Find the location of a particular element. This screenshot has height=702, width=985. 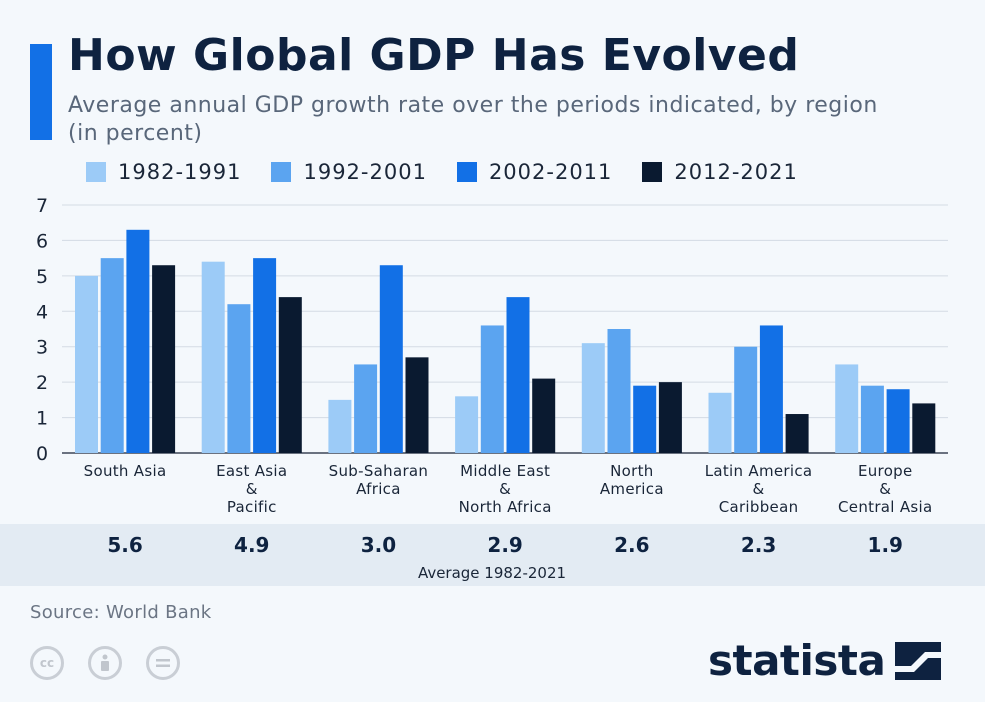

page-title: How Global GDP Has Evolved is located at coordinates (434, 55).